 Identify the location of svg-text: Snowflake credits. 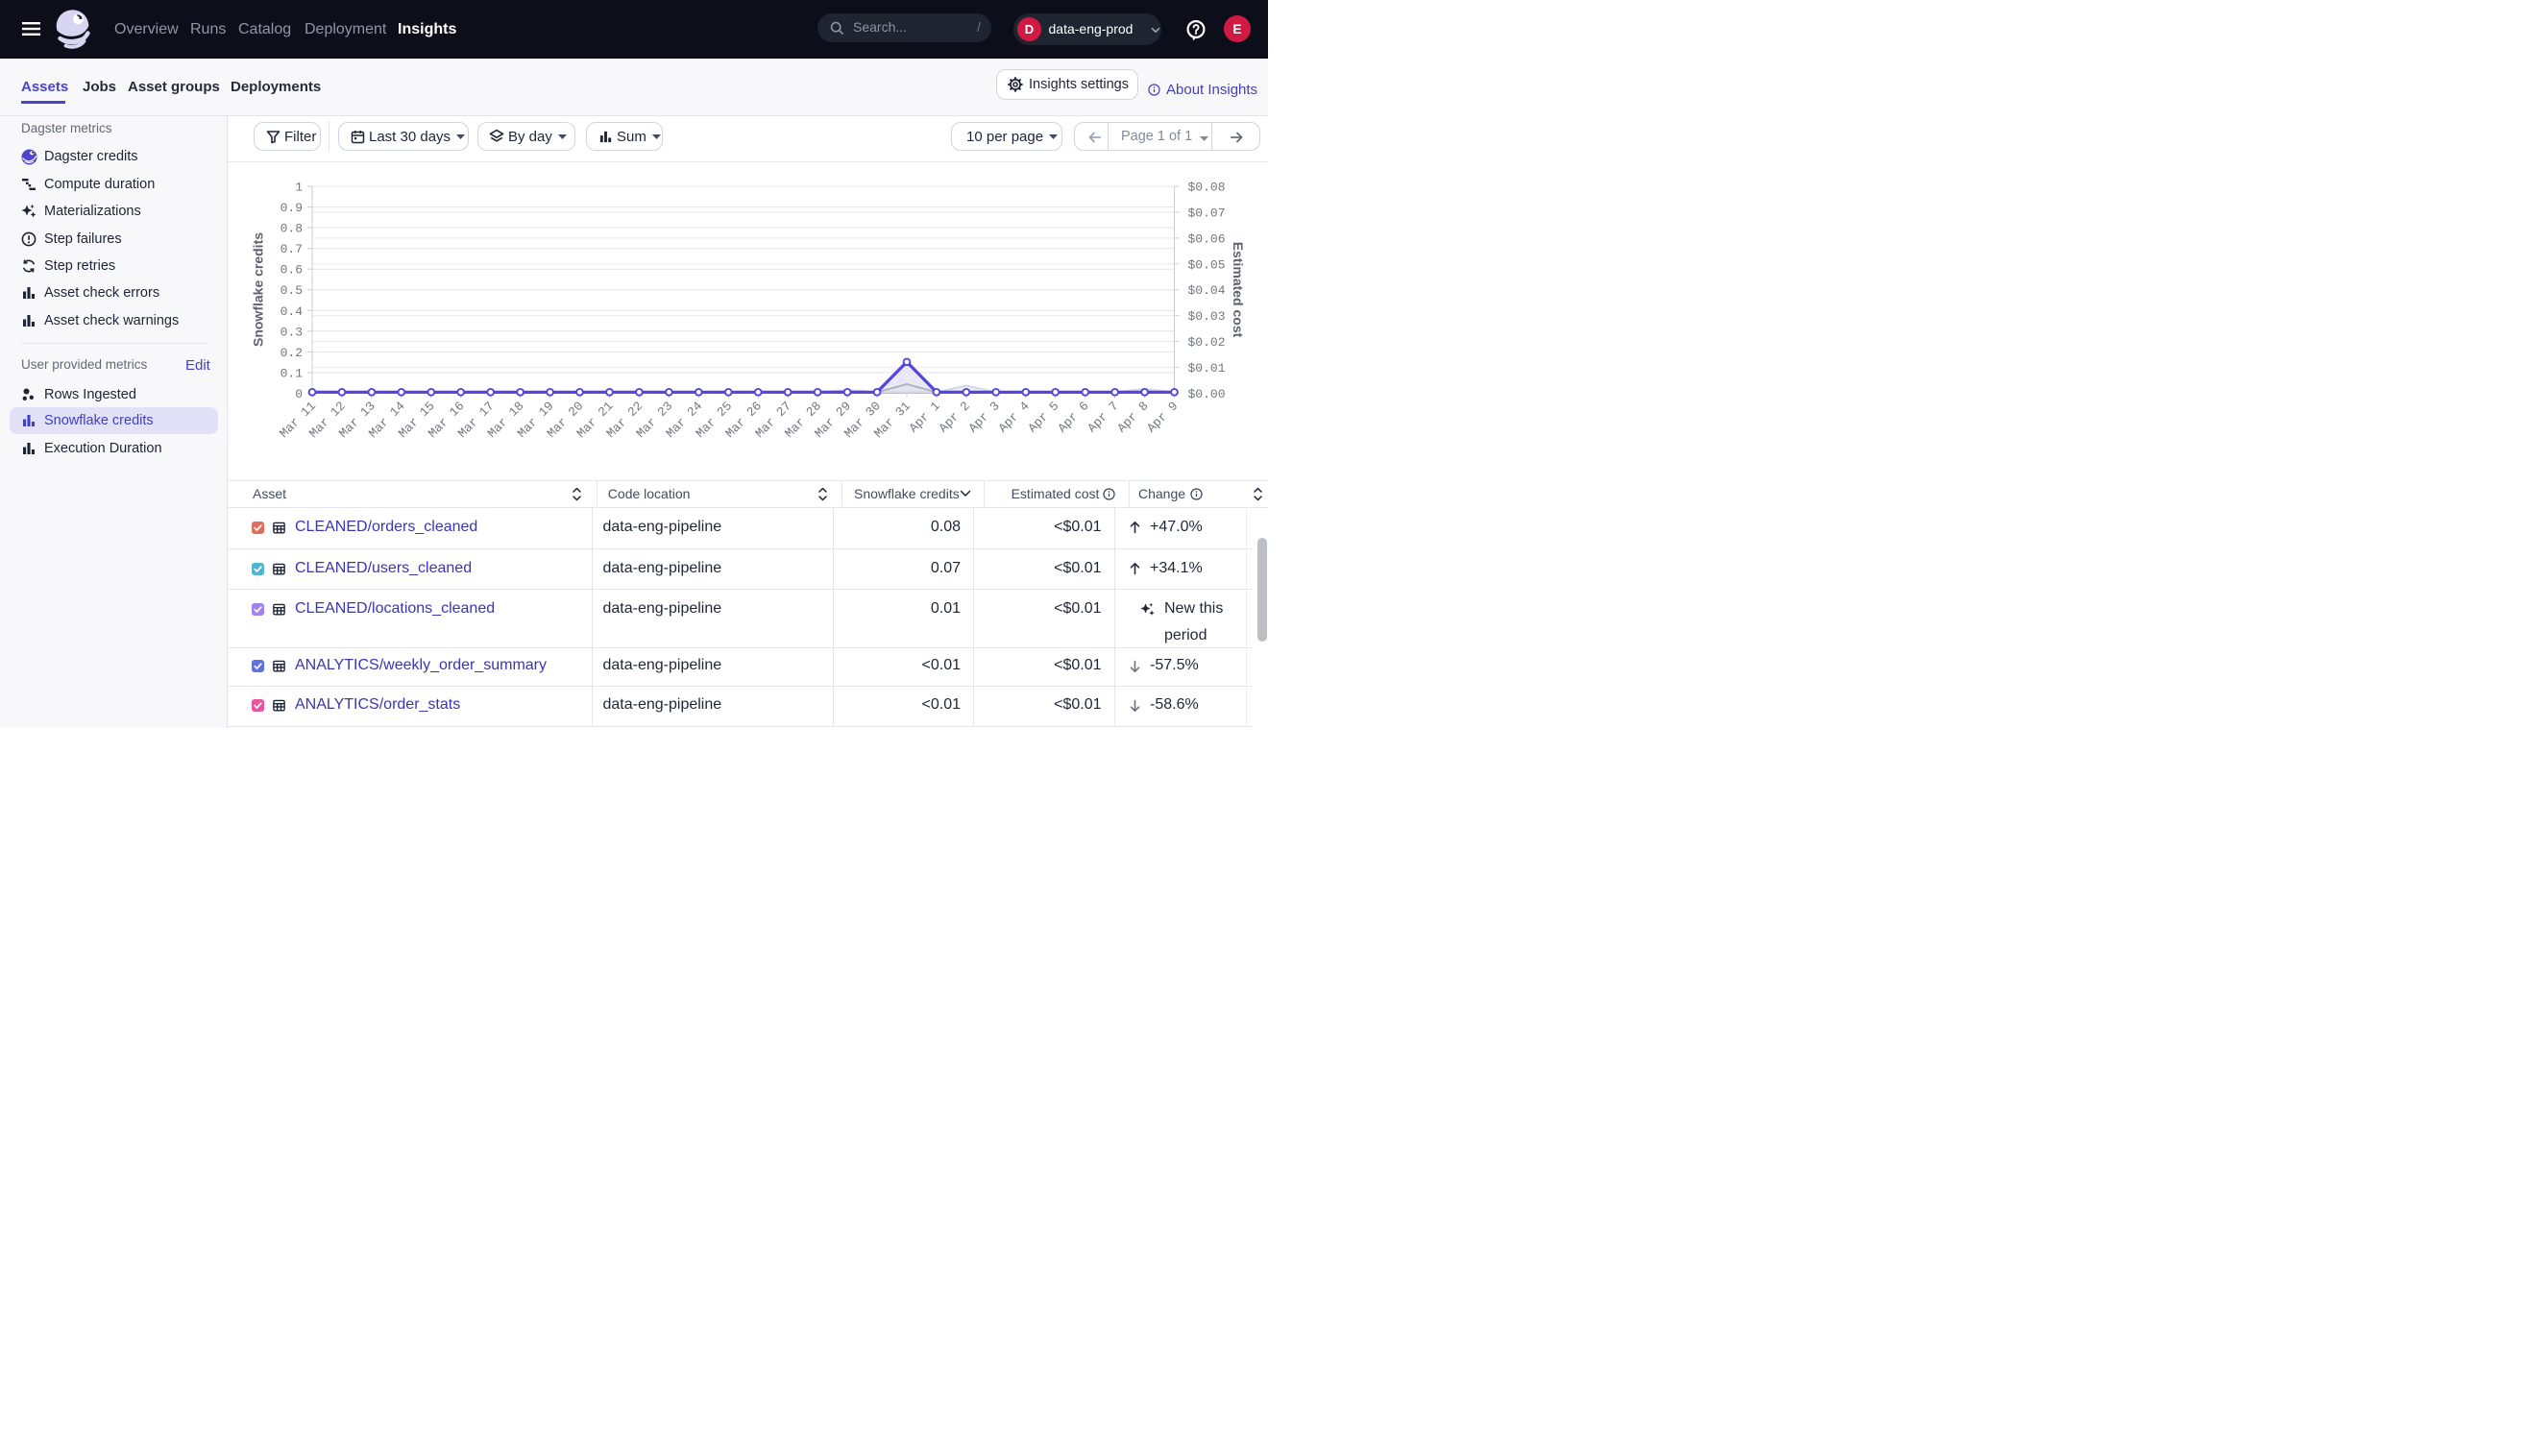
(258, 289).